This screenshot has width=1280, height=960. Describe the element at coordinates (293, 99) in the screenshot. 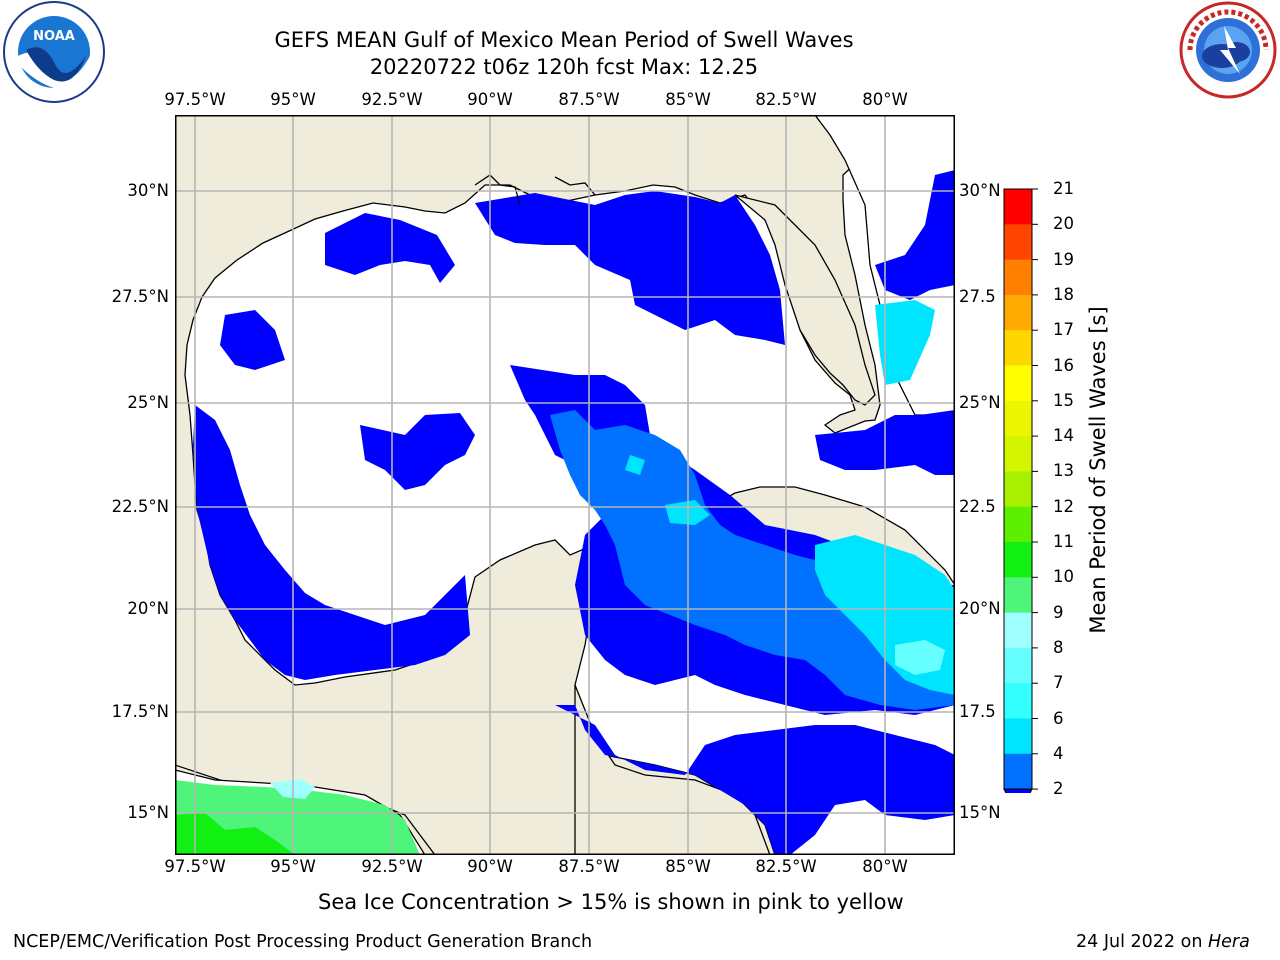

I see `lon-label-top: 95°W` at that location.